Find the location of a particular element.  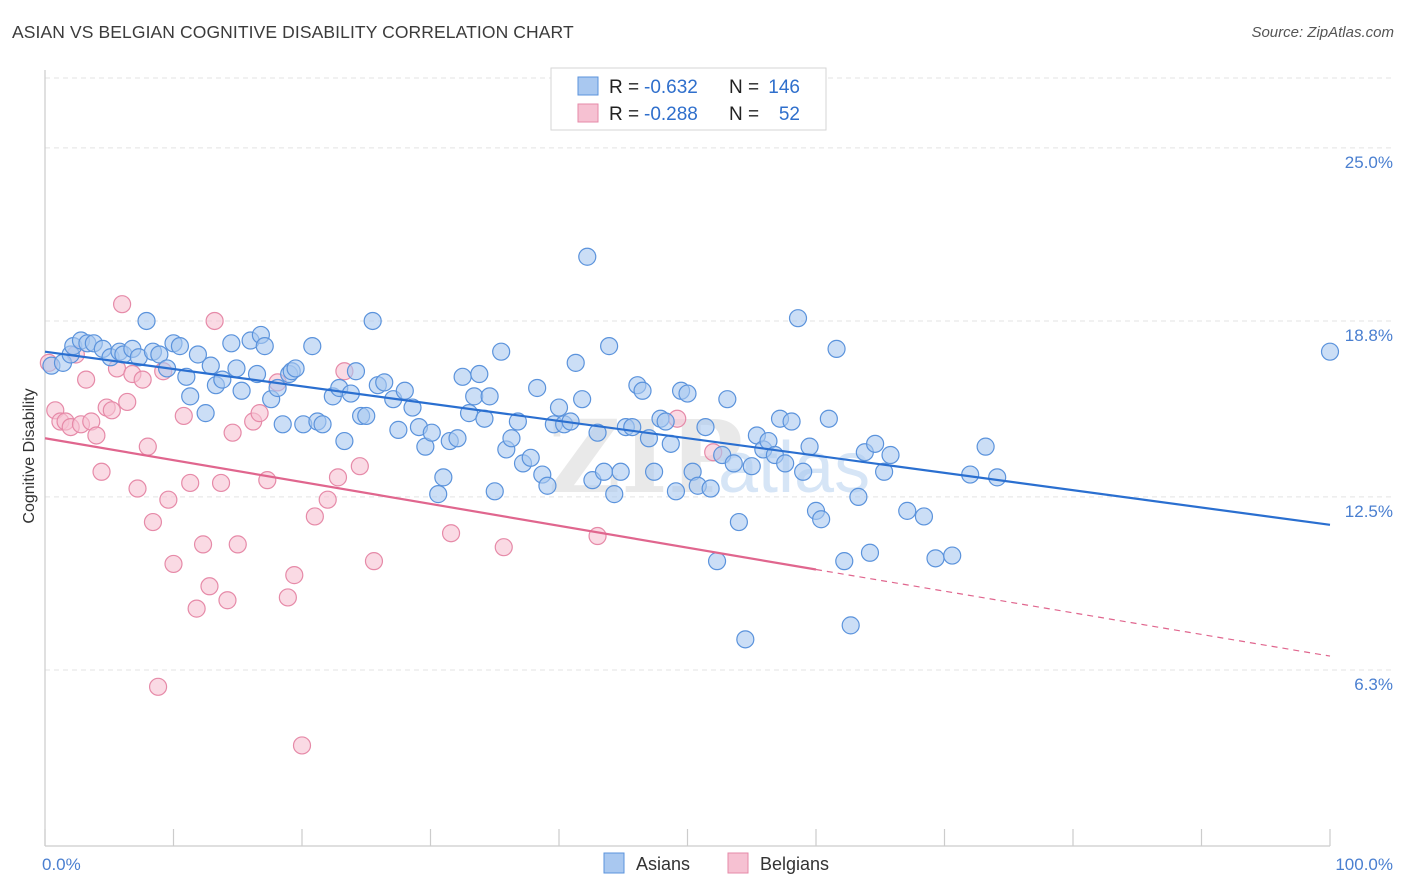

bottom-legend-swatch-asians is located at coordinates (614, 863).